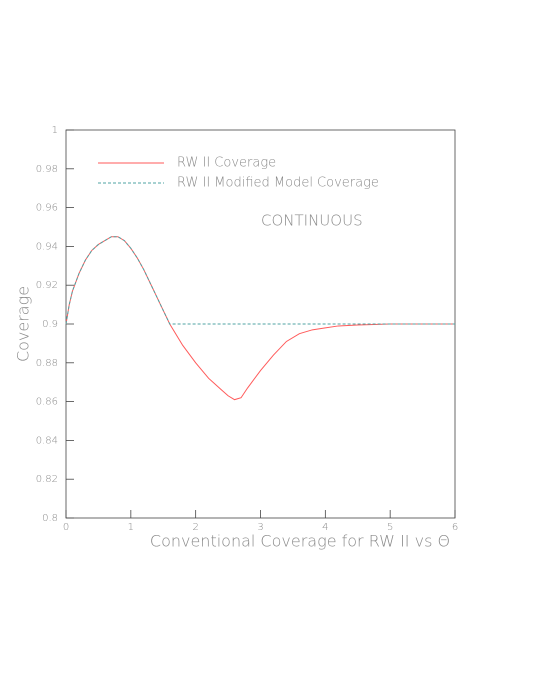 The width and height of the screenshot is (535, 696). I want to click on y-tick-label: 1, so click(55, 130).